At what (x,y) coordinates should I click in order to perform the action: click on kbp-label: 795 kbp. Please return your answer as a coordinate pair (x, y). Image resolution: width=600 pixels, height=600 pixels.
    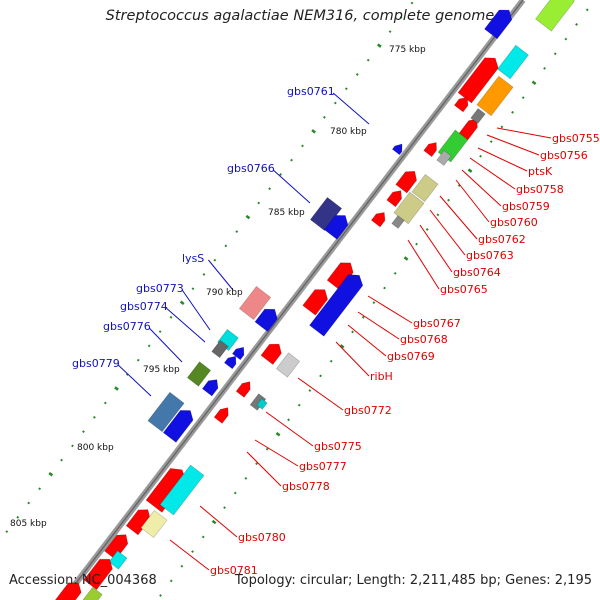
    Looking at the image, I should click on (161, 370).